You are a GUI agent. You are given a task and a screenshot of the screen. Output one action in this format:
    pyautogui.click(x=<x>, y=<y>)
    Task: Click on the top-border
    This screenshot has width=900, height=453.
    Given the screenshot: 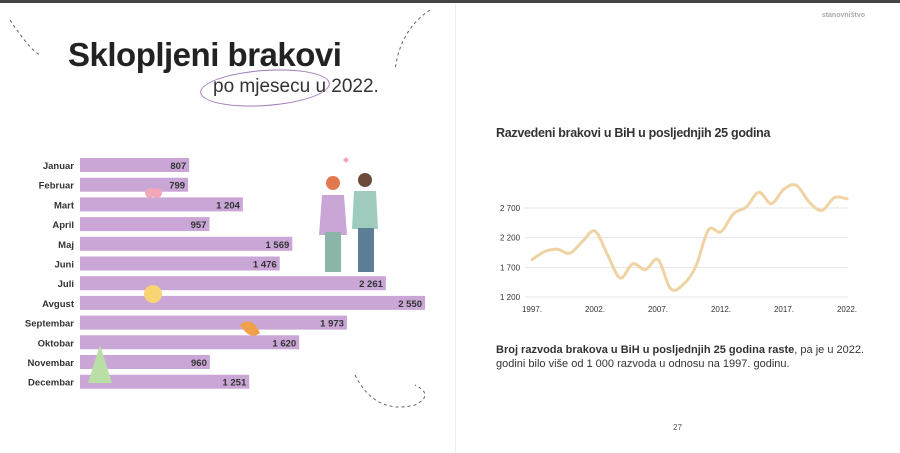 What is the action you would take?
    pyautogui.click(x=450, y=1)
    